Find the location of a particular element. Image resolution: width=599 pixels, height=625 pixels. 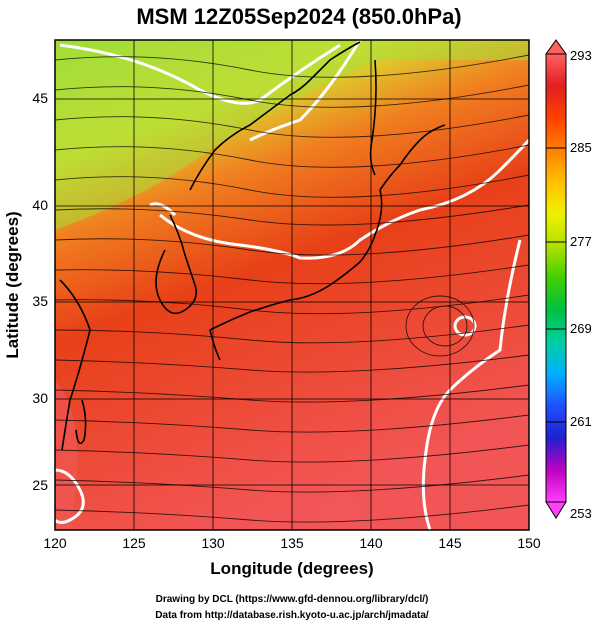

x-tick-label: 145 is located at coordinates (450, 543).